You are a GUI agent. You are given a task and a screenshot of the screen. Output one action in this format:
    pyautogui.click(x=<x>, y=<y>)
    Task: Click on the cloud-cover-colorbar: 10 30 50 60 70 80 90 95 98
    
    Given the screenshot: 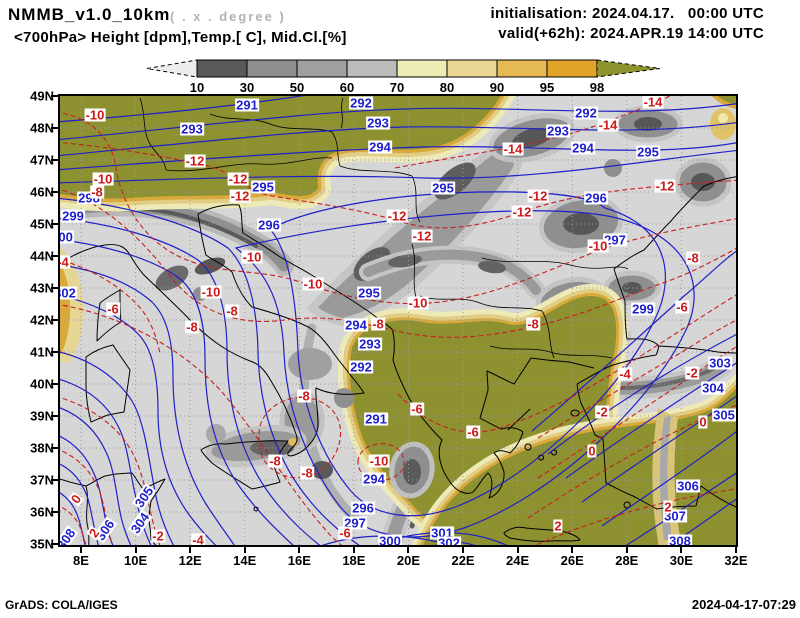 What is the action you would take?
    pyautogui.click(x=403, y=77)
    